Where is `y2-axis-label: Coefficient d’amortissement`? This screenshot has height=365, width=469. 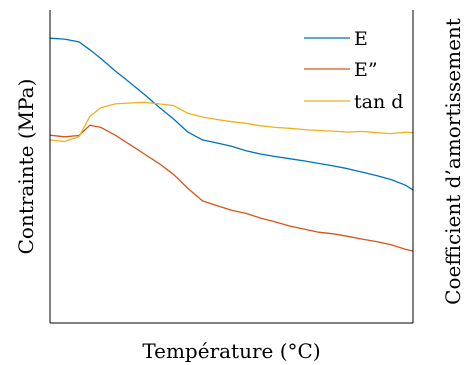 y2-axis-label: Coefficient d’amortissement is located at coordinates (453, 161).